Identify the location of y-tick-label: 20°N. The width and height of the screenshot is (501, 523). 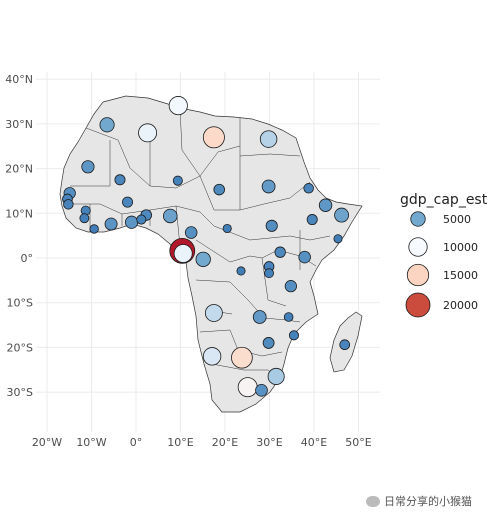
(19, 169).